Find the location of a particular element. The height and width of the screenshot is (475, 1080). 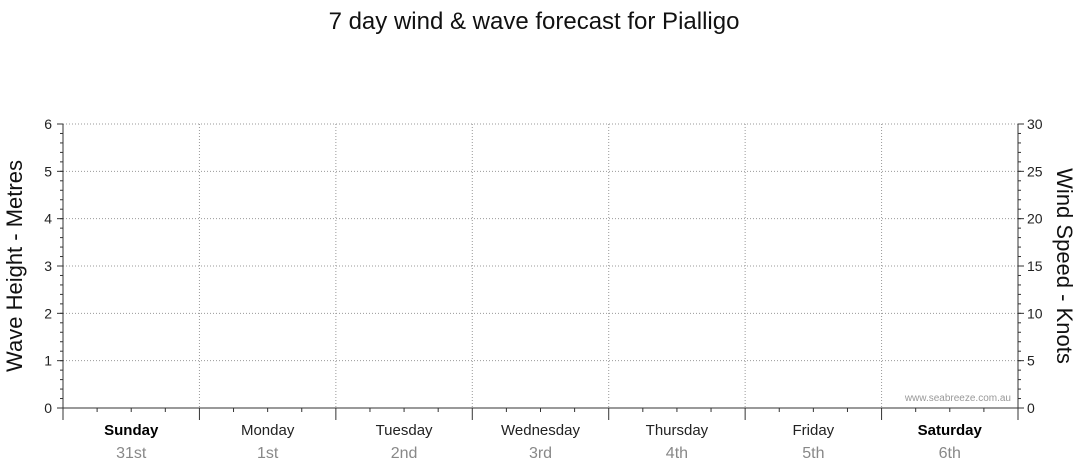

right-axis-label: Wind Speed - Knots is located at coordinates (1064, 266).